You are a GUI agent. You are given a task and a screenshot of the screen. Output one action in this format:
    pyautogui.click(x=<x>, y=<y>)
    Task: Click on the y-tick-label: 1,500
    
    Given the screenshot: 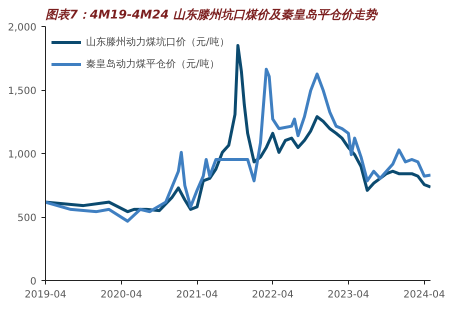 What is the action you would take?
    pyautogui.click(x=22, y=91)
    